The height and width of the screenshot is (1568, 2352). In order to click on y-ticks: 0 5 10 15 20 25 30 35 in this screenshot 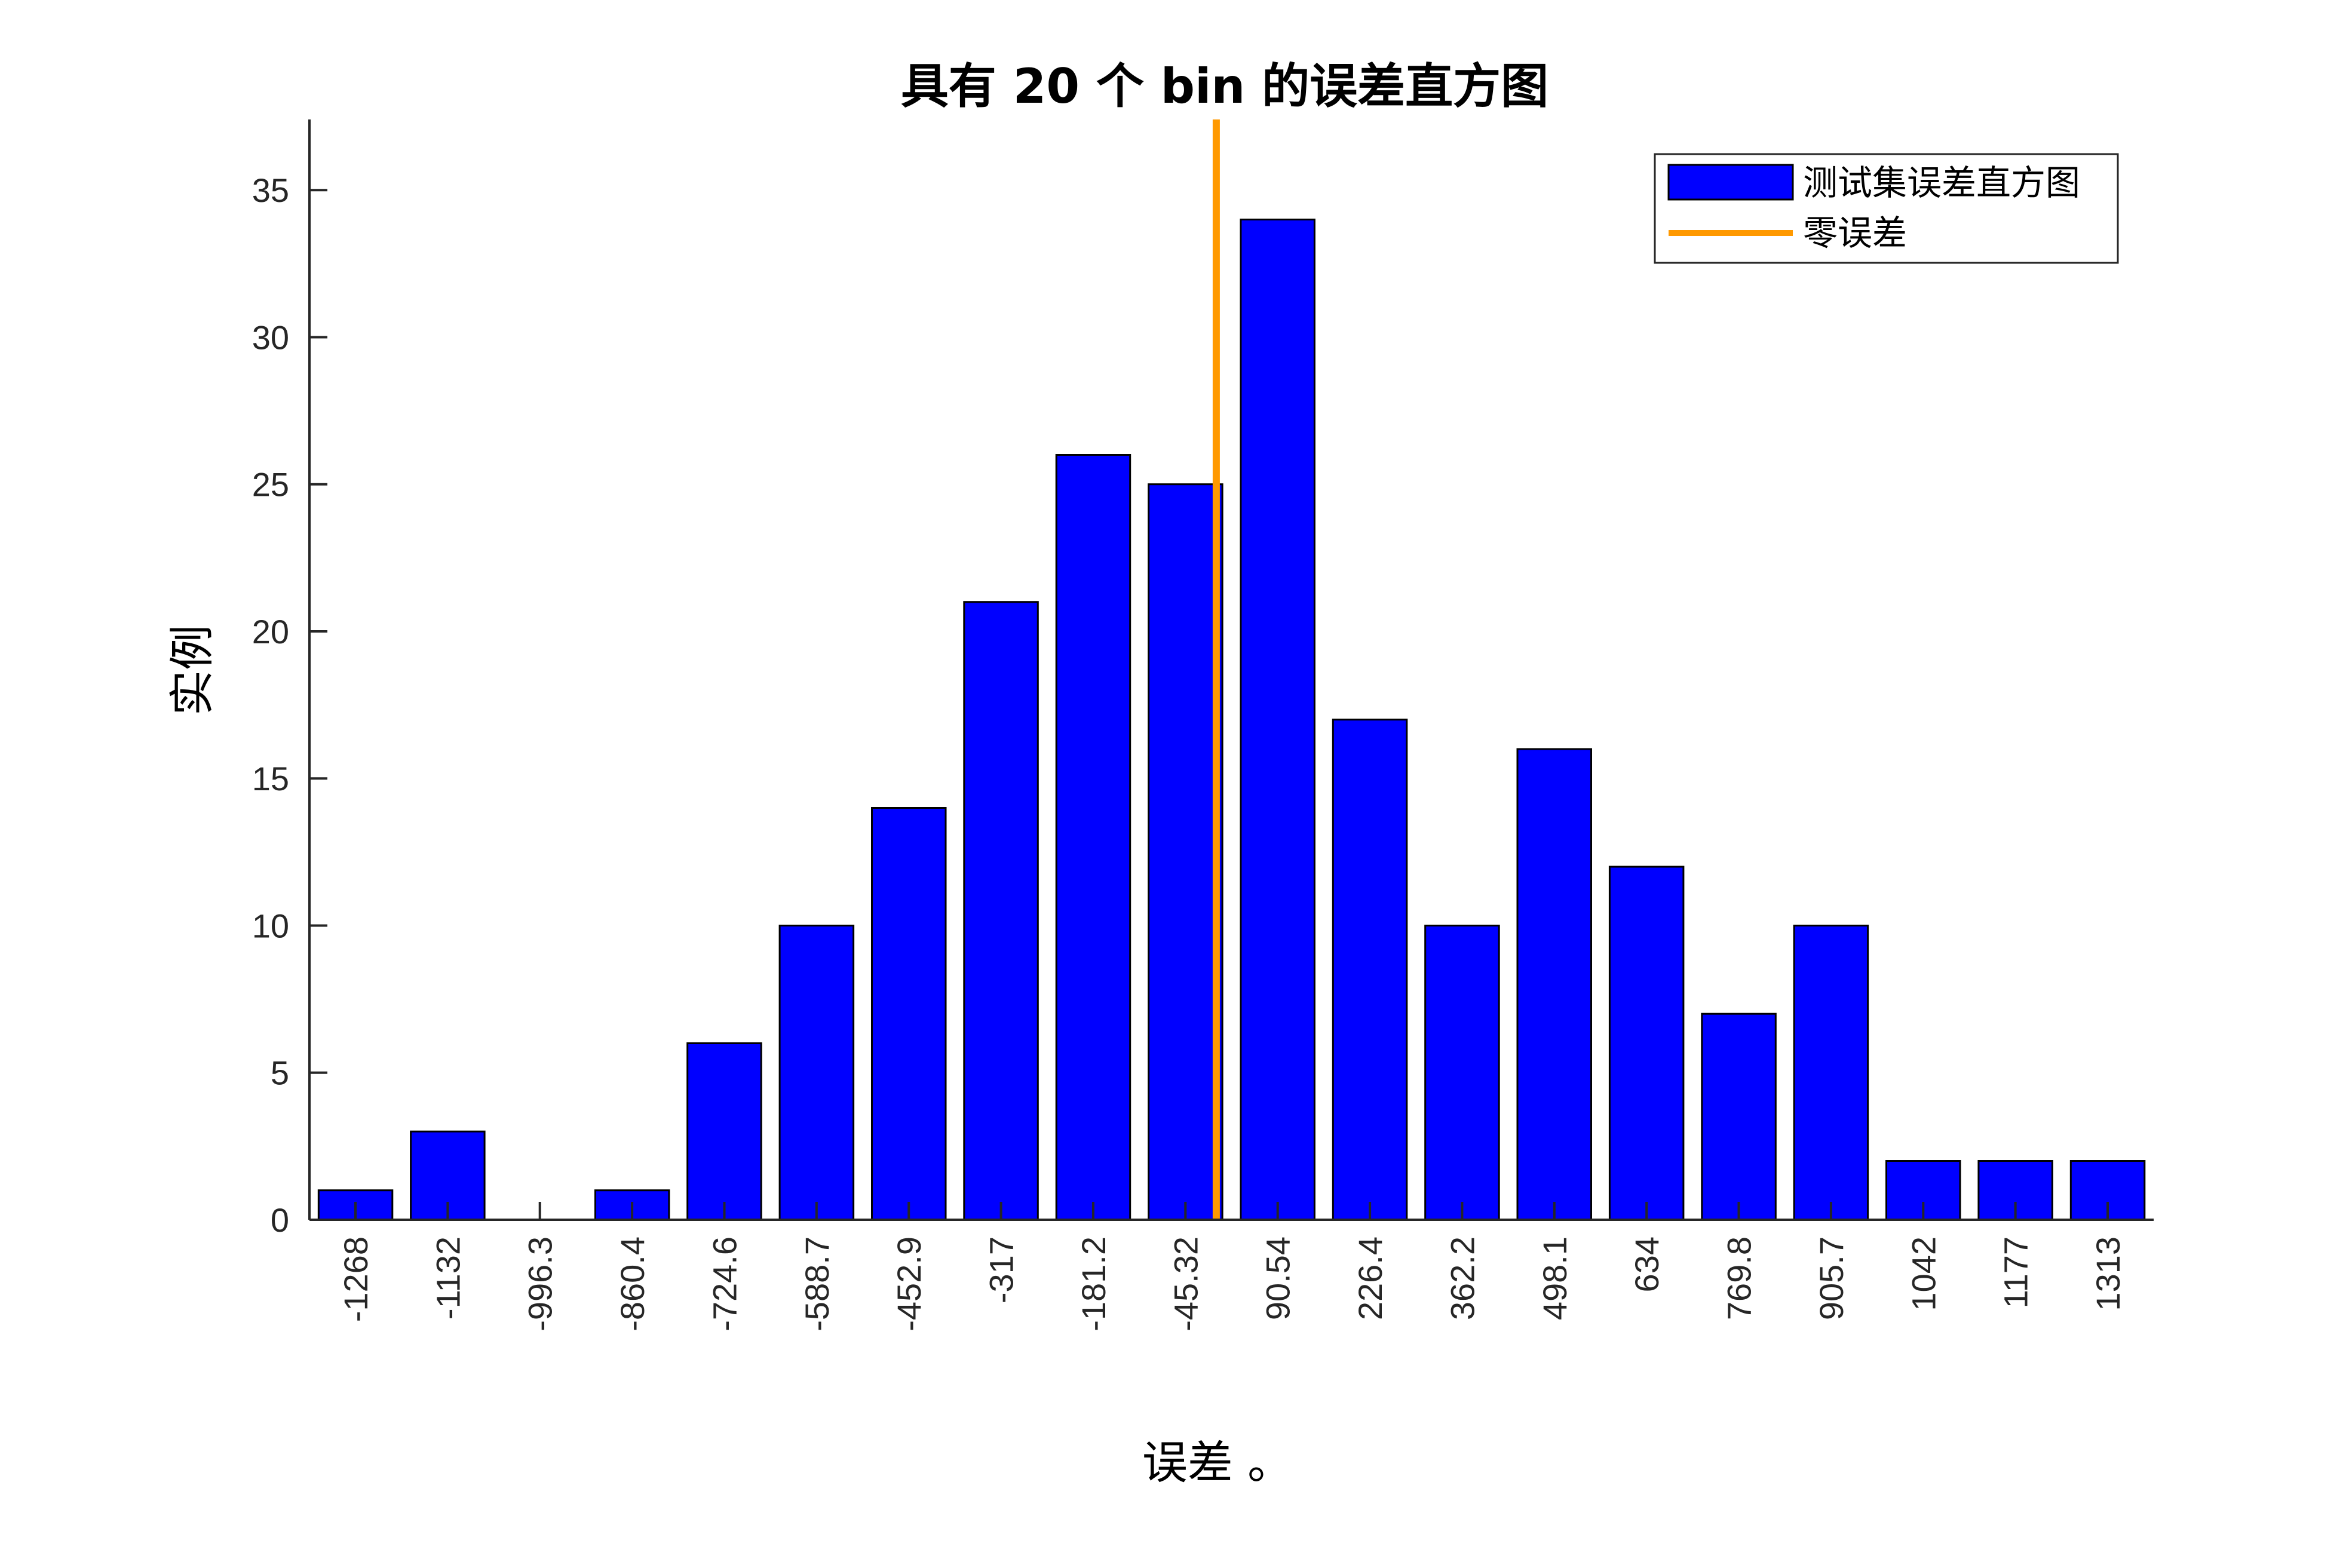, I will do `click(289, 705)`.